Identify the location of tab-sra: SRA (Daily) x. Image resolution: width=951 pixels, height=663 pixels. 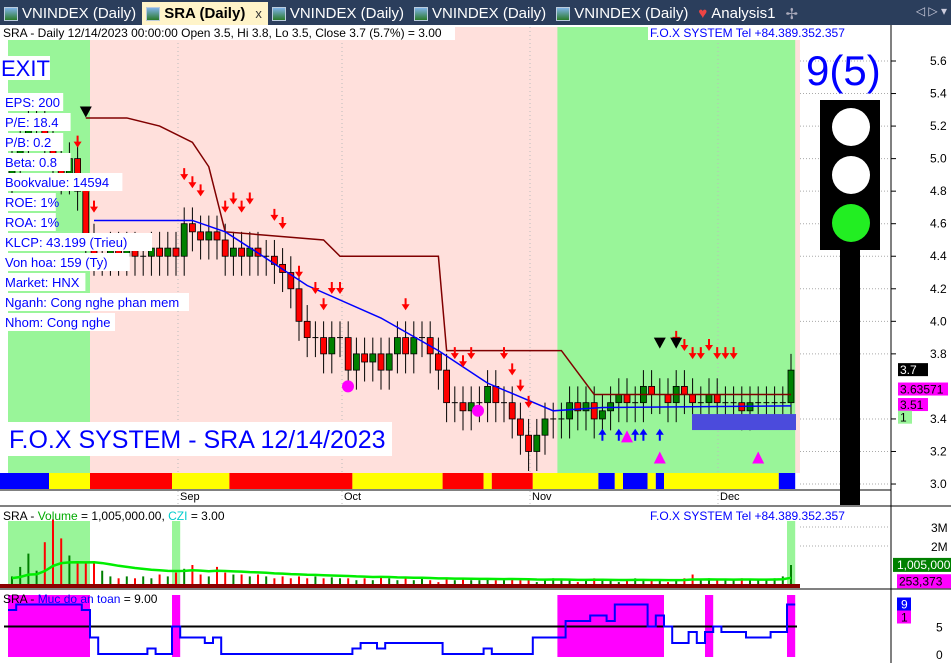
(205, 13).